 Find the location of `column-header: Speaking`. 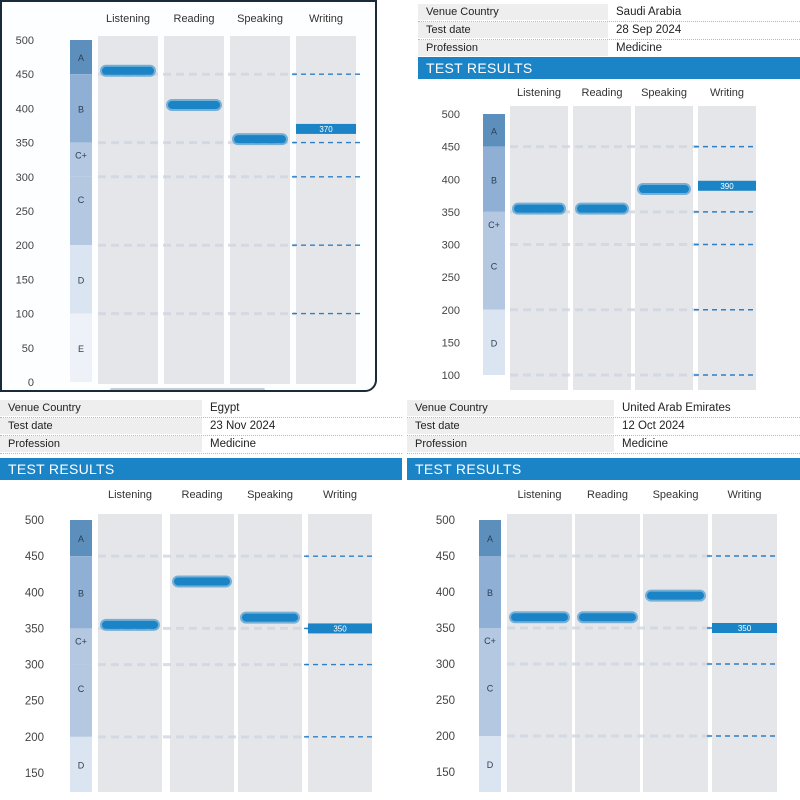

column-header: Speaking is located at coordinates (676, 495).